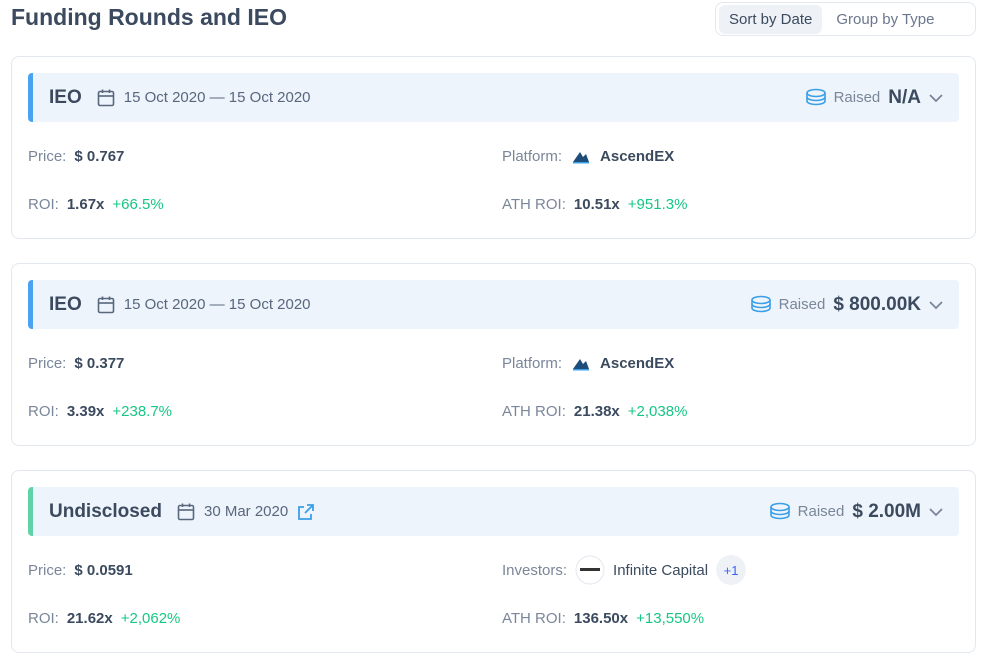 This screenshot has width=983, height=661. I want to click on roi-change: +2,062%, so click(150, 618).